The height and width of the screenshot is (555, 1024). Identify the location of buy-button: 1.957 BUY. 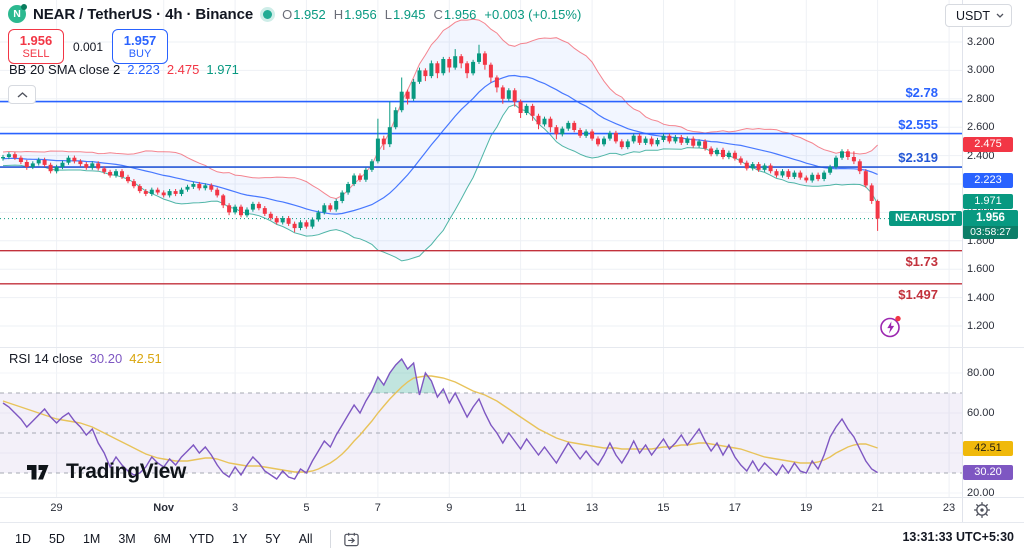
(140, 46).